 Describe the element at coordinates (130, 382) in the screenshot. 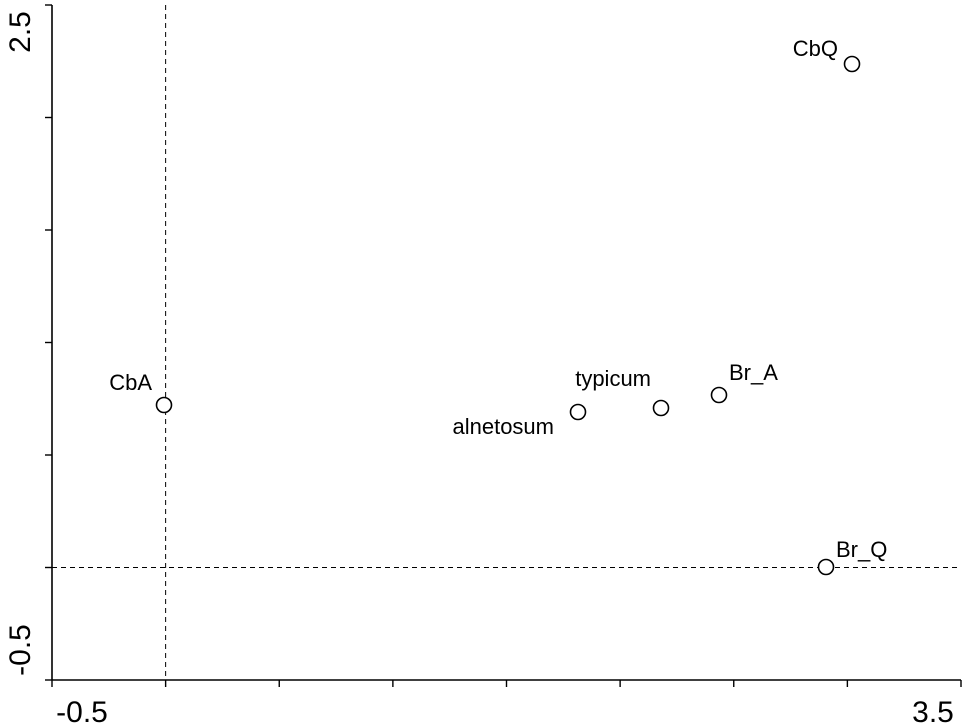

I see `point-label-cba: CbA` at that location.